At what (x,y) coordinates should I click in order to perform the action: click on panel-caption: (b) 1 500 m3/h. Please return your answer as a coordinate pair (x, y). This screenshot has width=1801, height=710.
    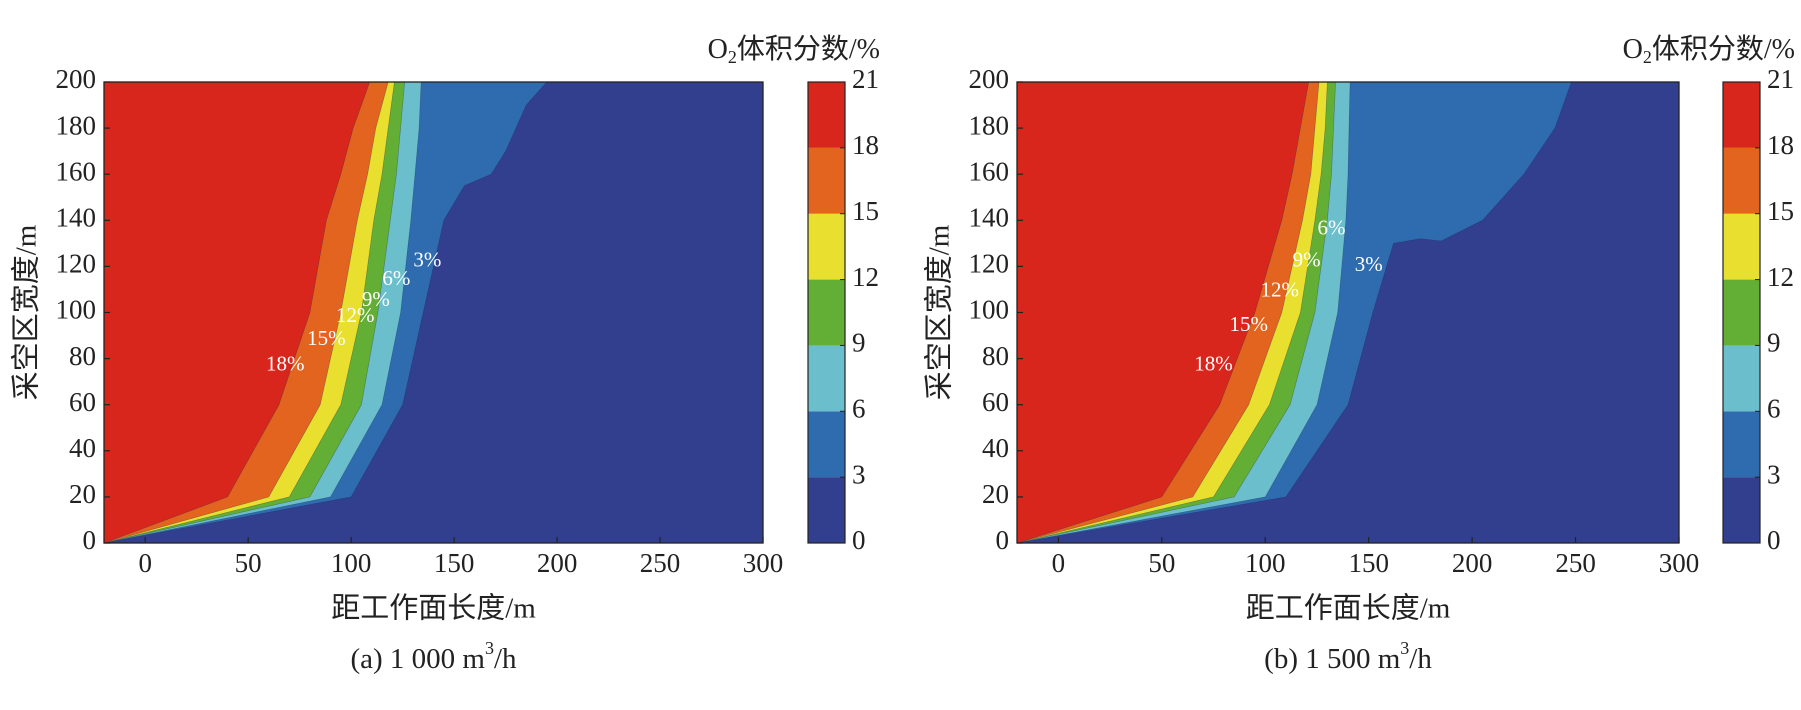
    Looking at the image, I should click on (1348, 656).